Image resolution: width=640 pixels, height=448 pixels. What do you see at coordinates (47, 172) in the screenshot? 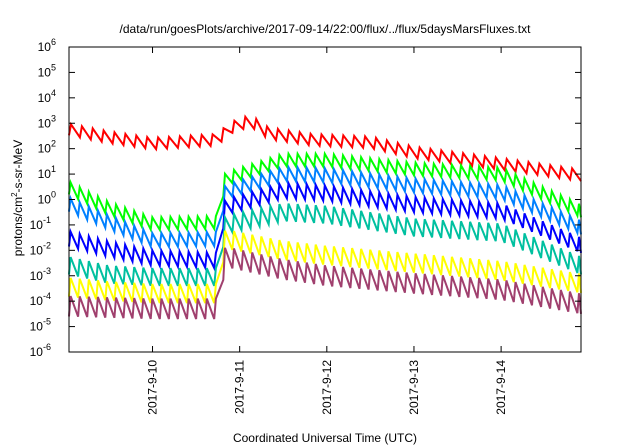
I see `y-tick-label-7: 10¹` at bounding box center [47, 172].